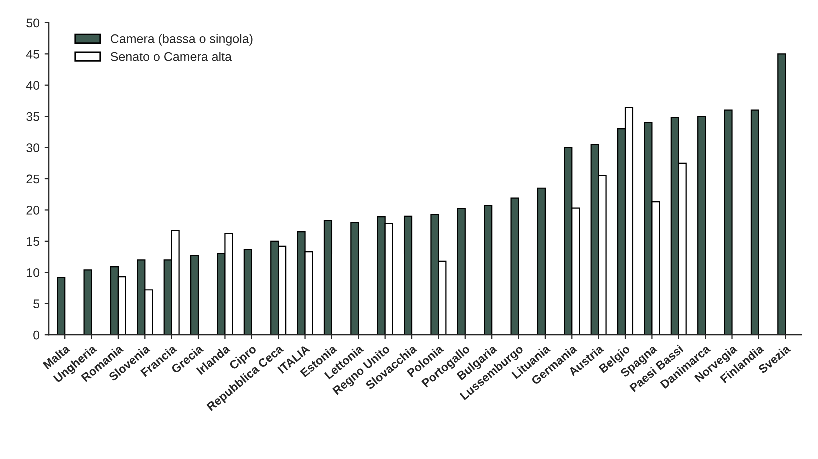 The width and height of the screenshot is (818, 459). I want to click on y-tick-label: 35, so click(33, 117).